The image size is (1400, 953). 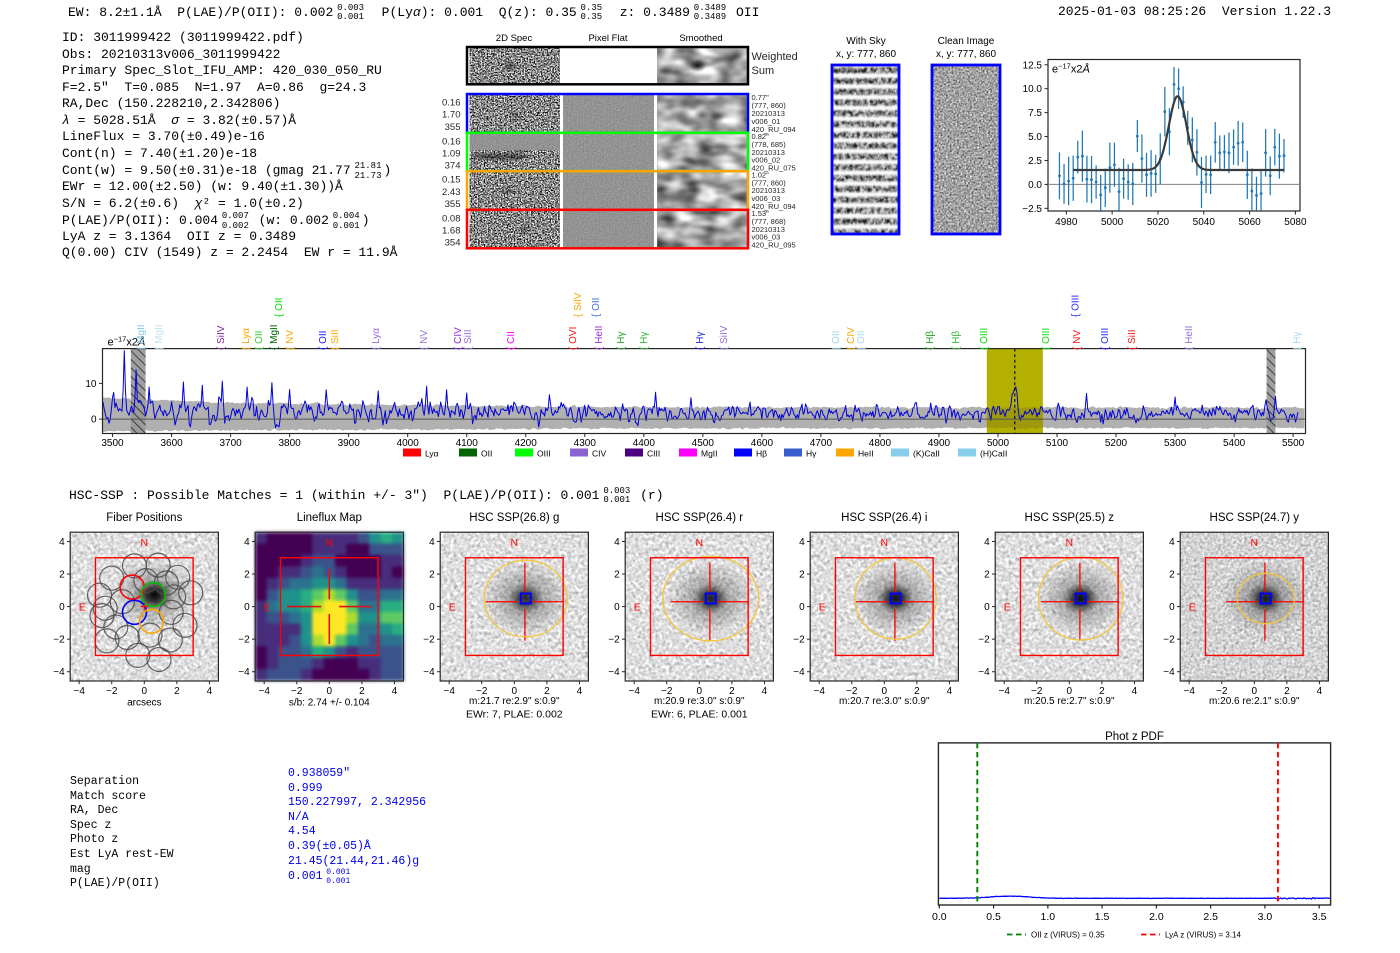 I want to click on svg-text: 4200, so click(x=526, y=443).